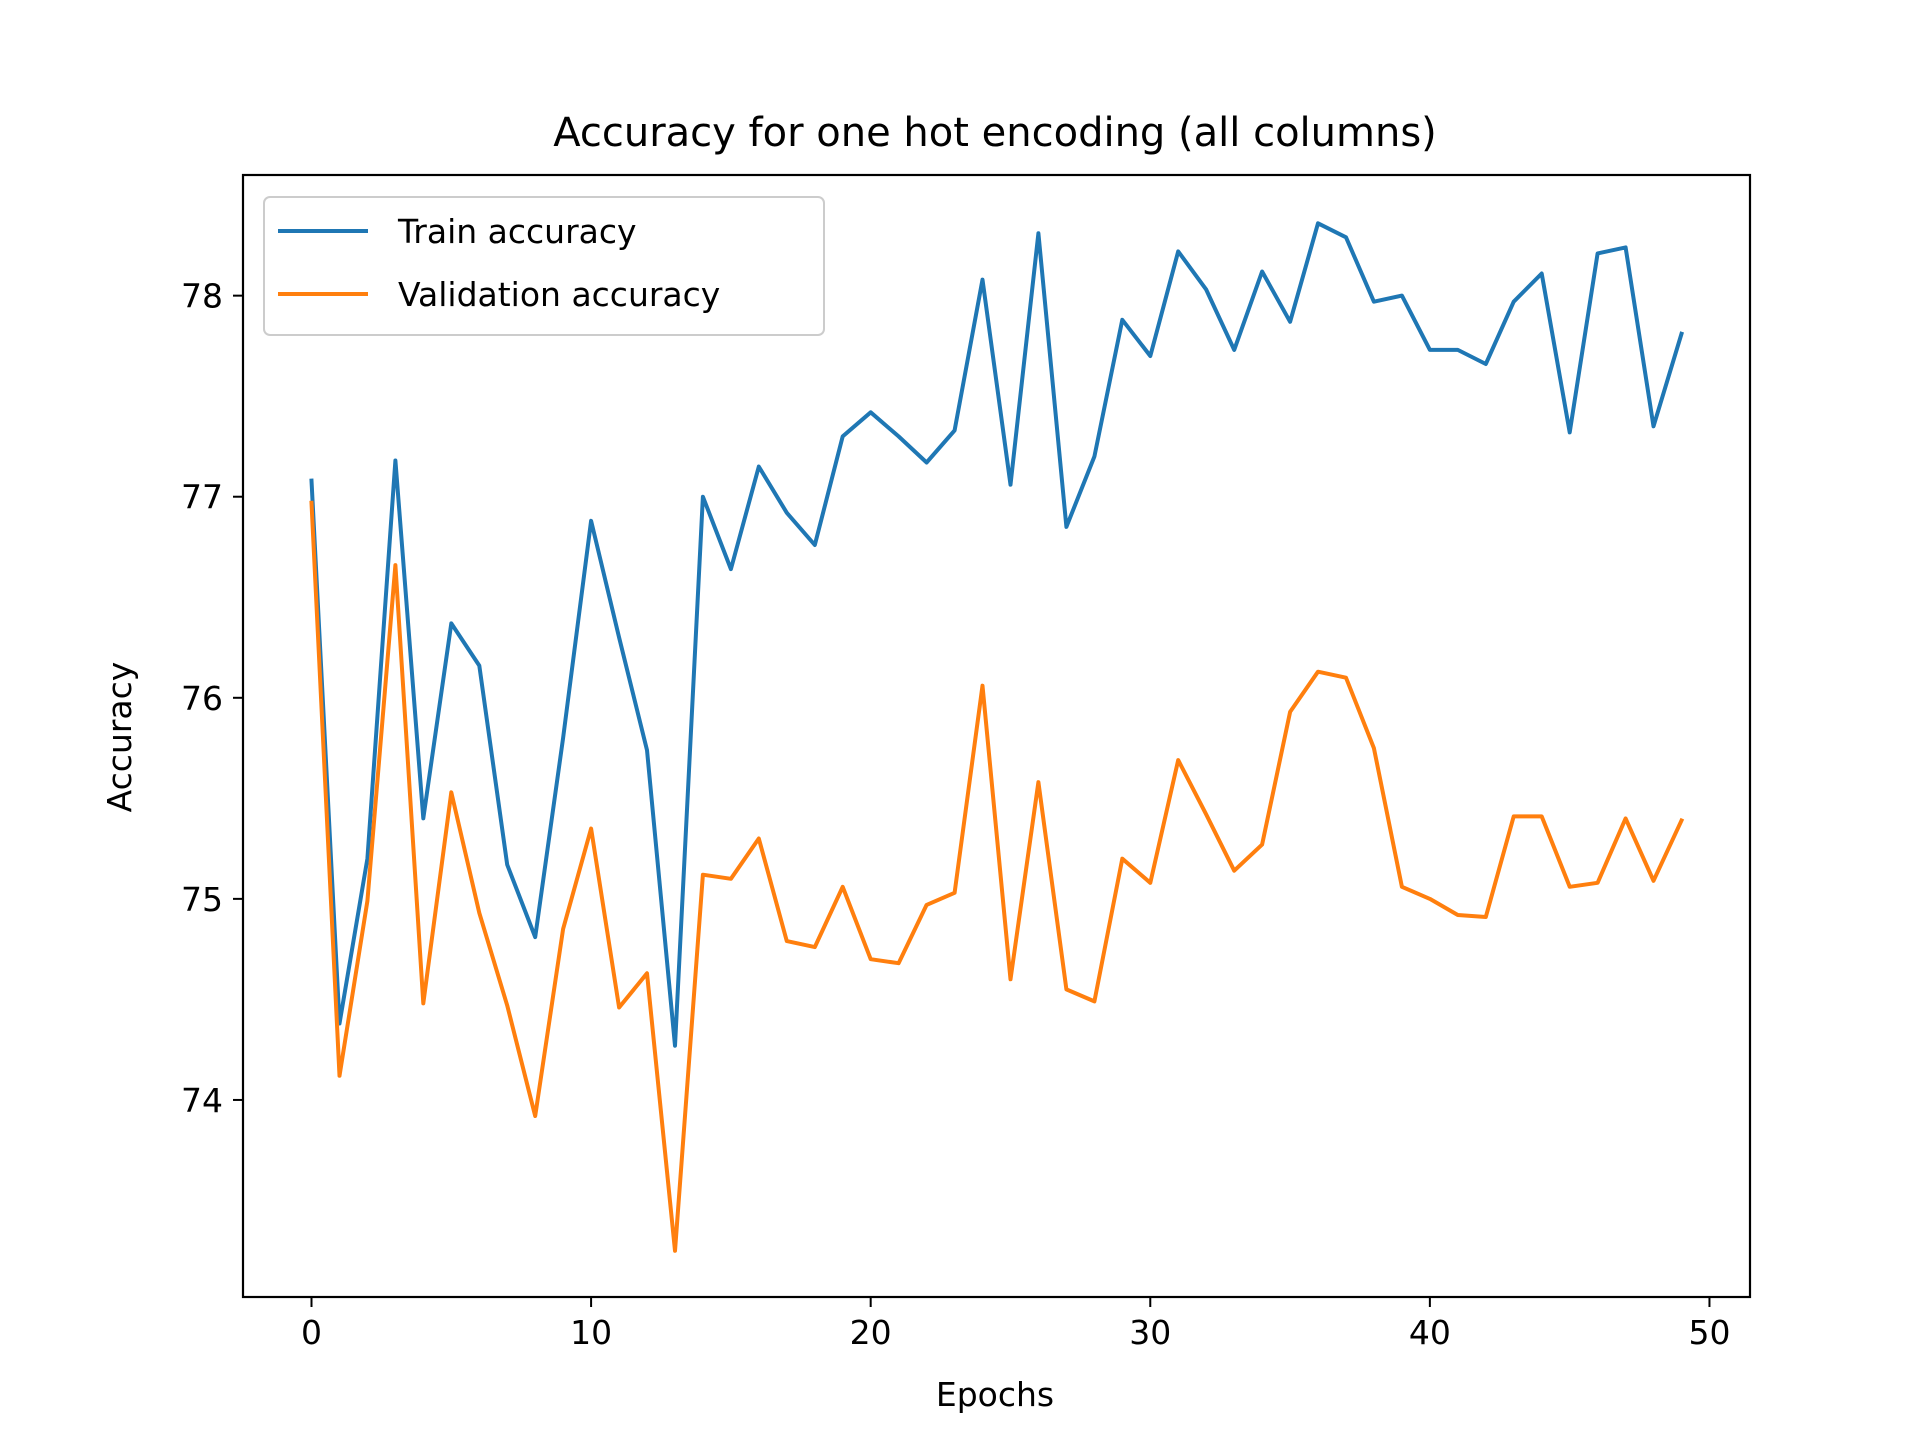  Describe the element at coordinates (1430, 1332) in the screenshot. I see `x-tick-label: 40` at that location.